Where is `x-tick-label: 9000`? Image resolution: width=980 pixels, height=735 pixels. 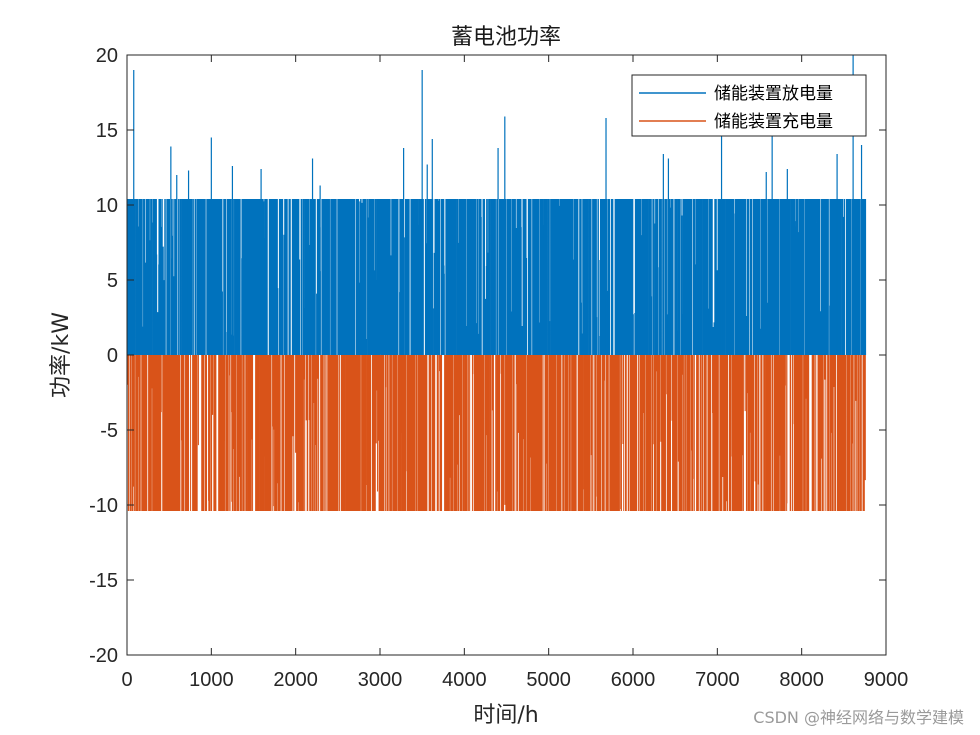
x-tick-label: 9000 is located at coordinates (886, 680).